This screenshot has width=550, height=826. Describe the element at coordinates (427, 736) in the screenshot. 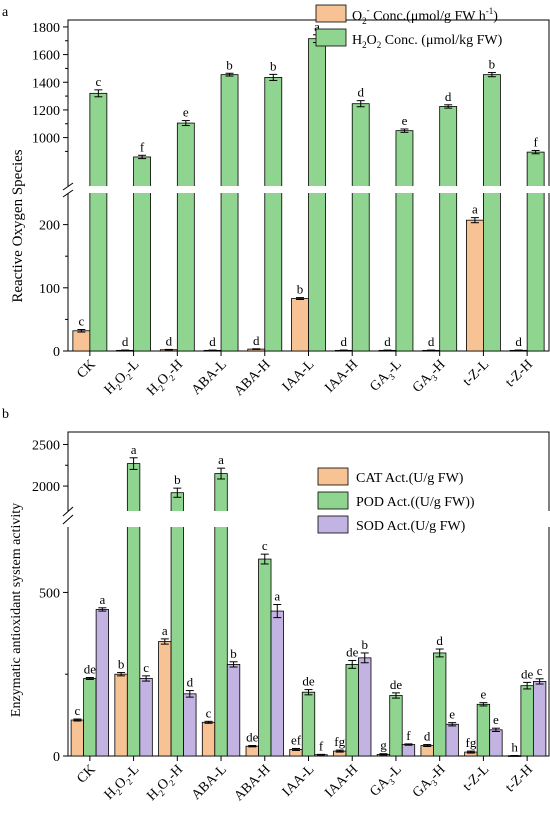

I see `significance-letter-b-s0-8: d` at that location.